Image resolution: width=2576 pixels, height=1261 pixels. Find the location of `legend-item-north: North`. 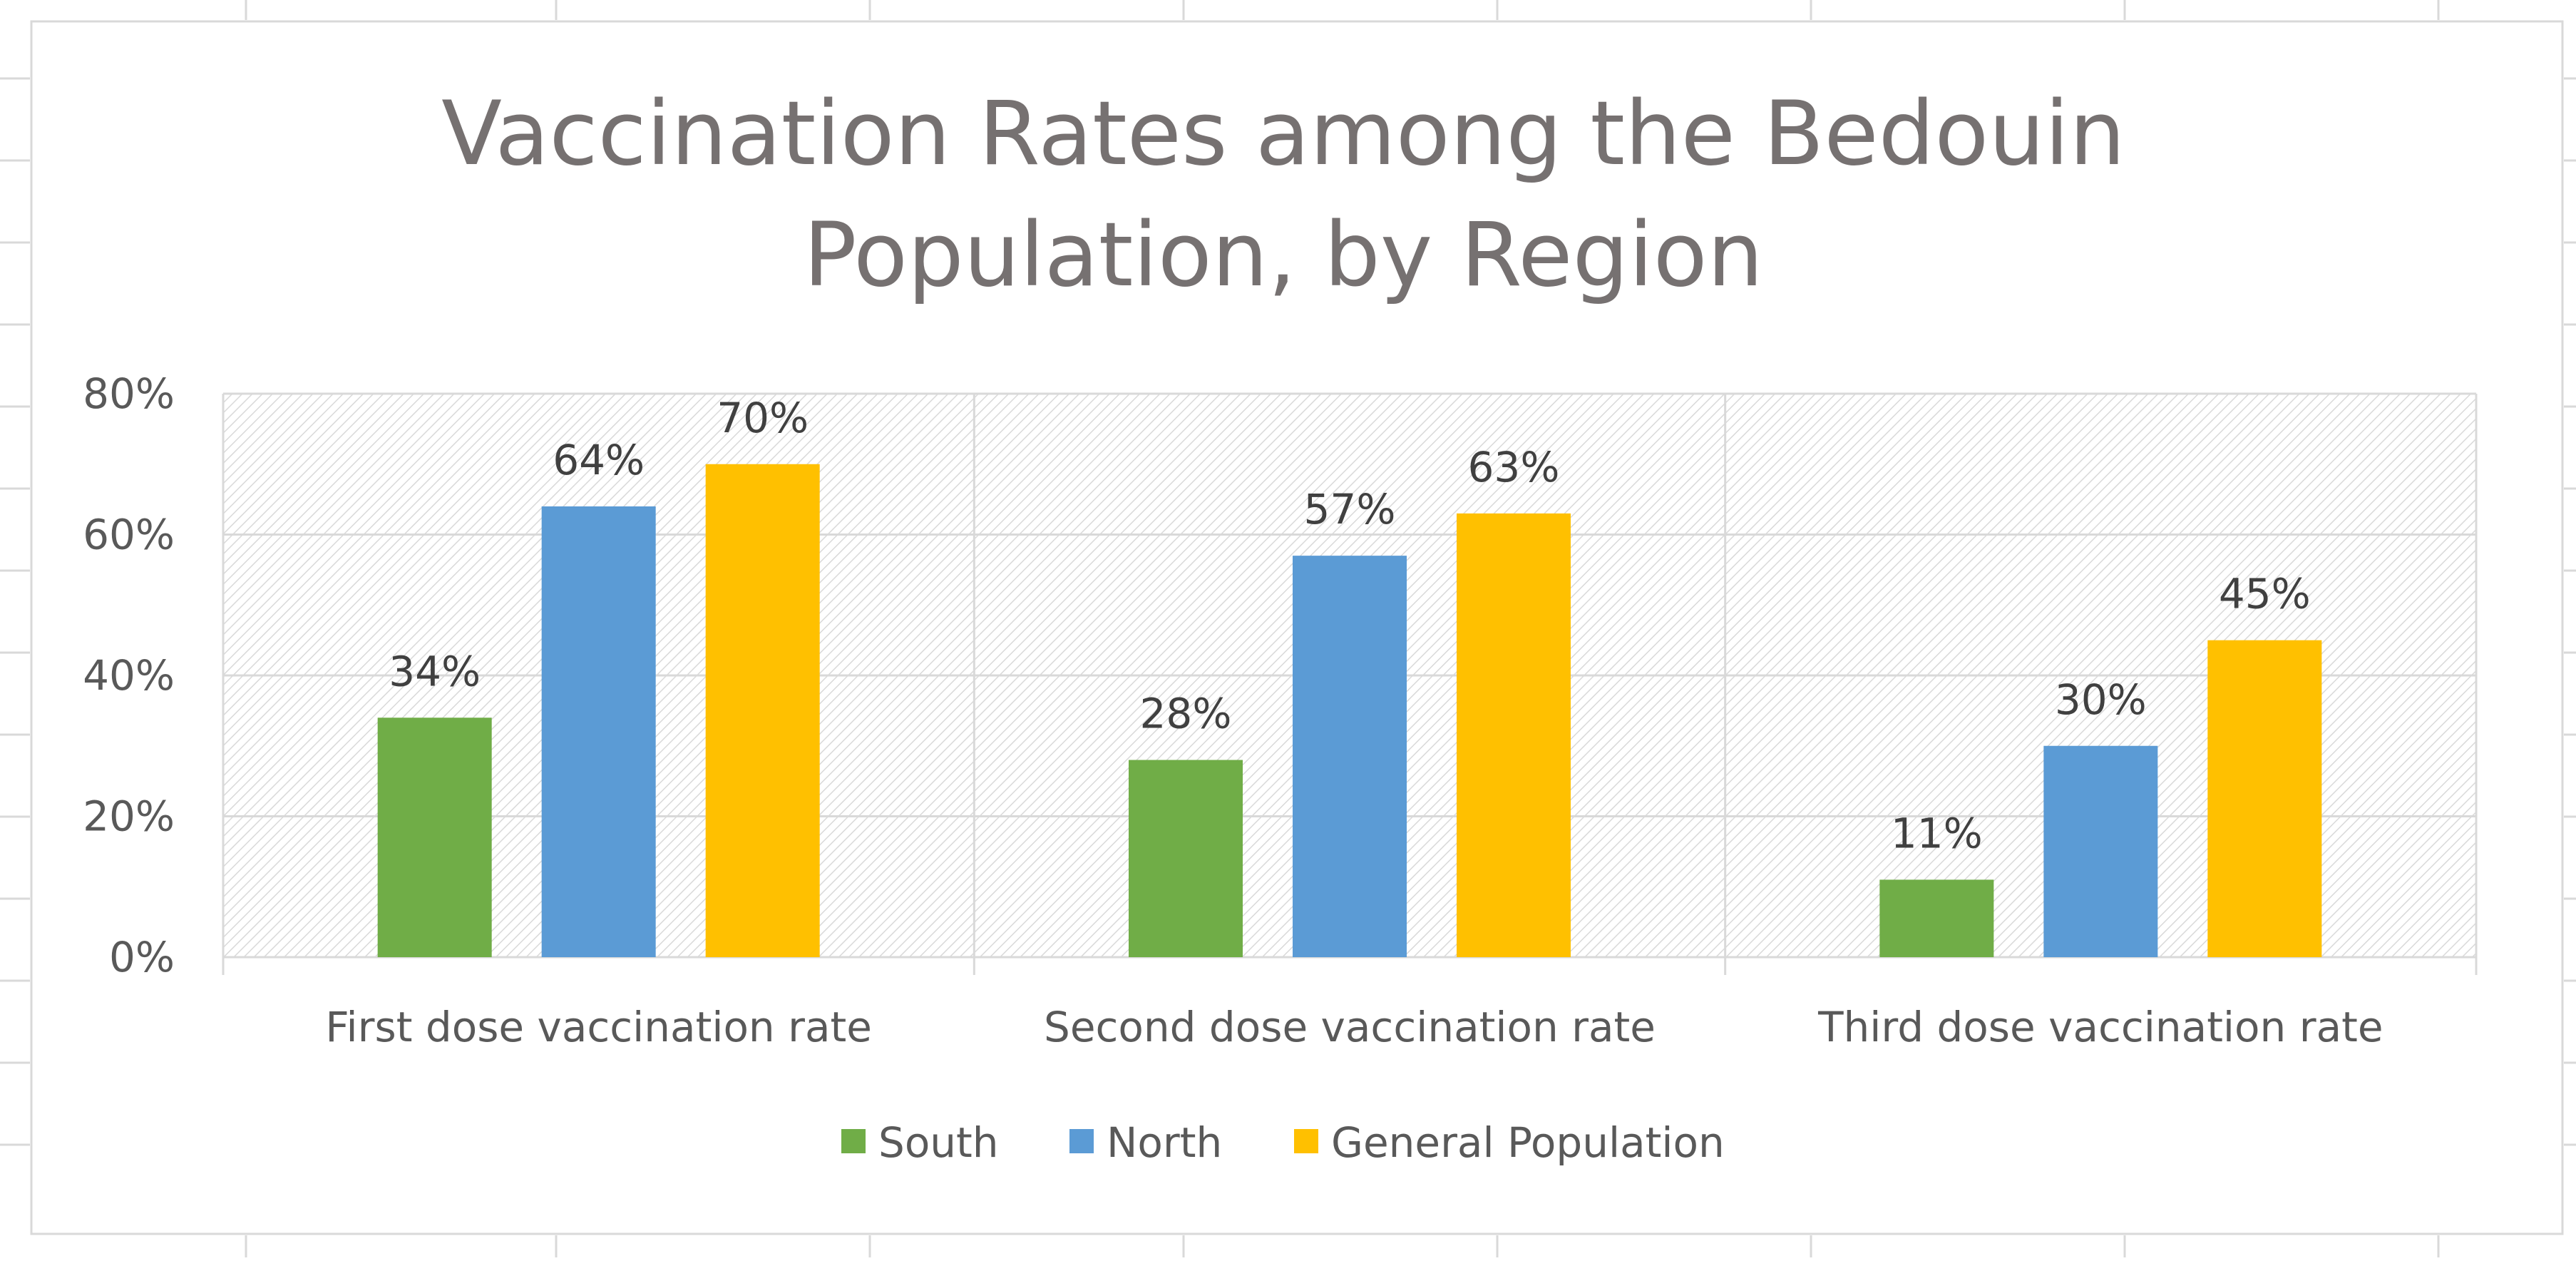

legend-item-north: North is located at coordinates (1145, 1142).